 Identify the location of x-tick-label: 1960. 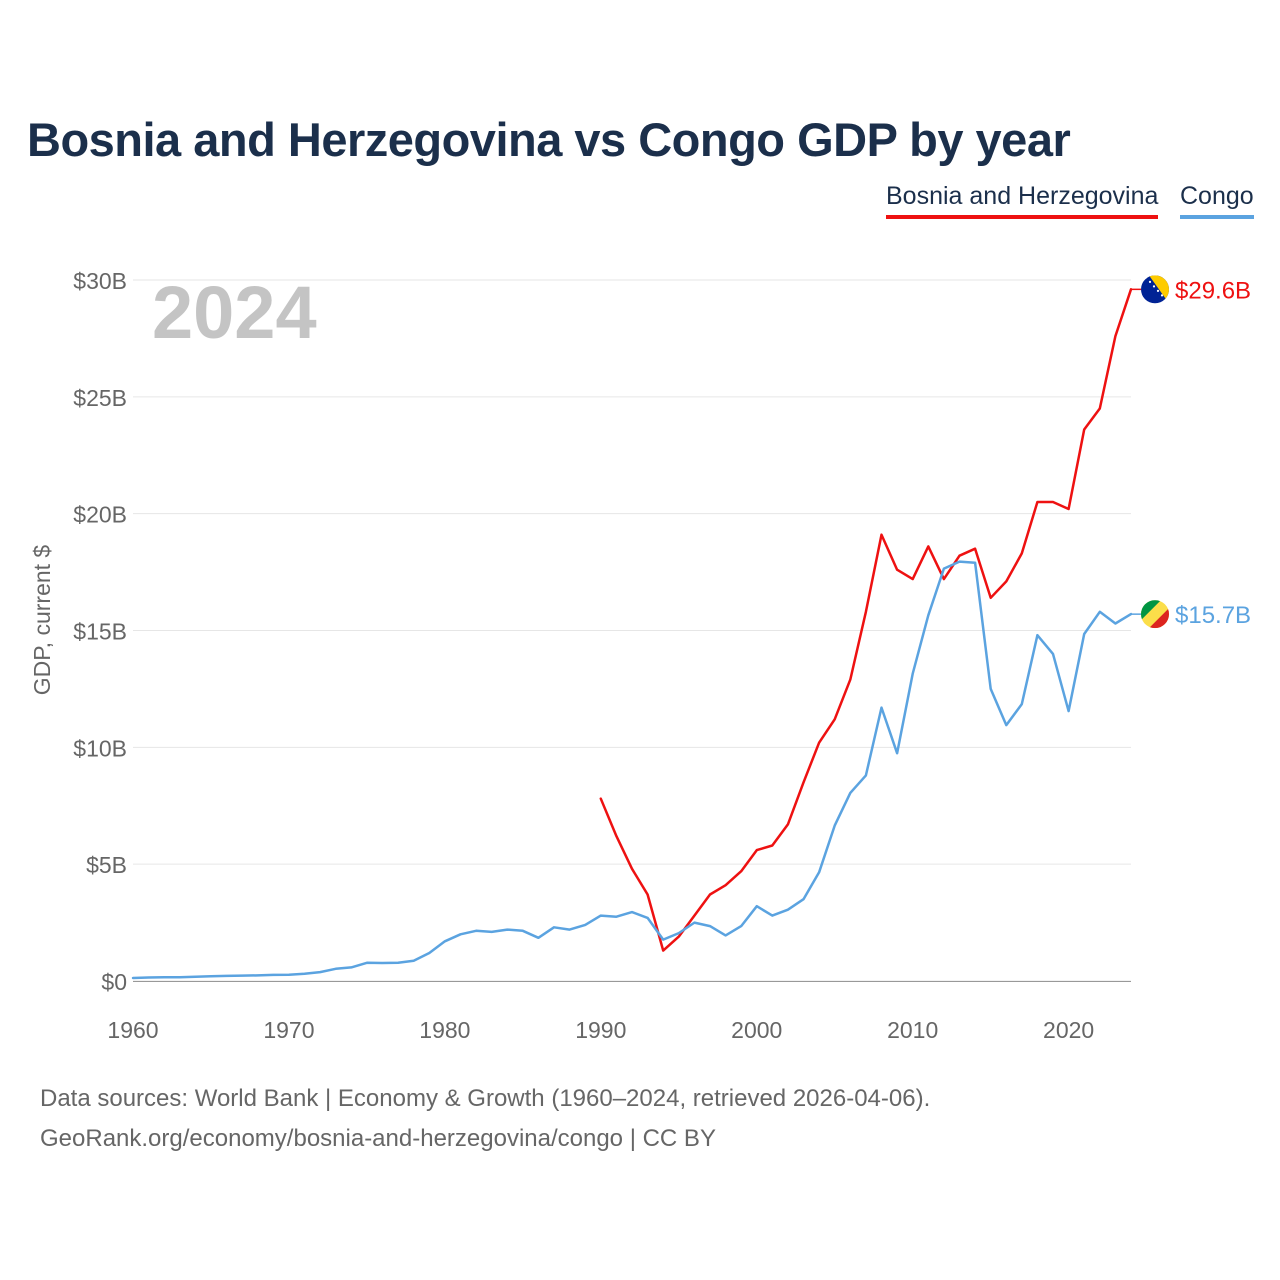
(132, 1030).